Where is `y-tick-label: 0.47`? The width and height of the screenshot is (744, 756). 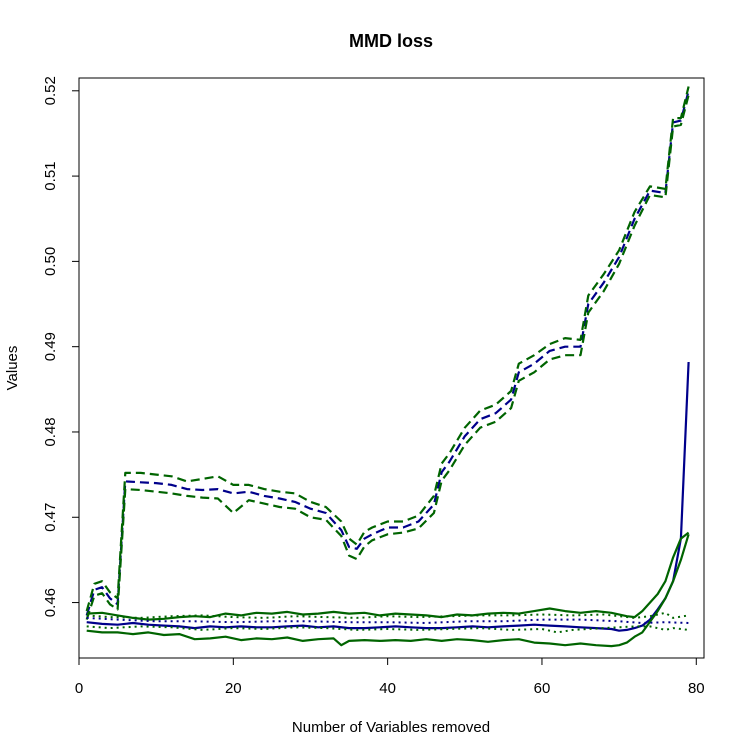
y-tick-label: 0.47 is located at coordinates (50, 517).